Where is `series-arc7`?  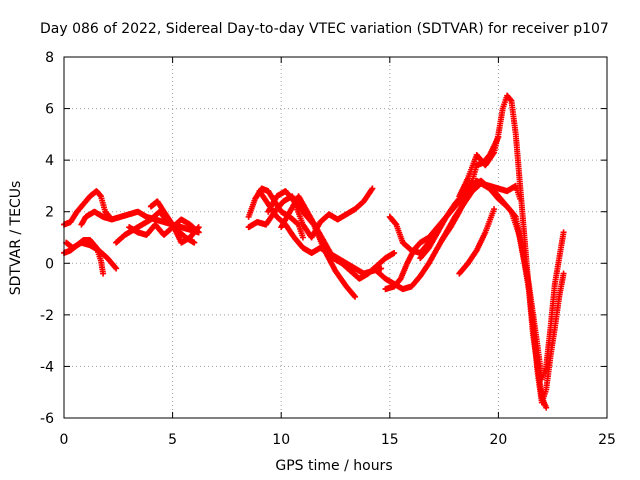
series-arc7 is located at coordinates (164, 227).